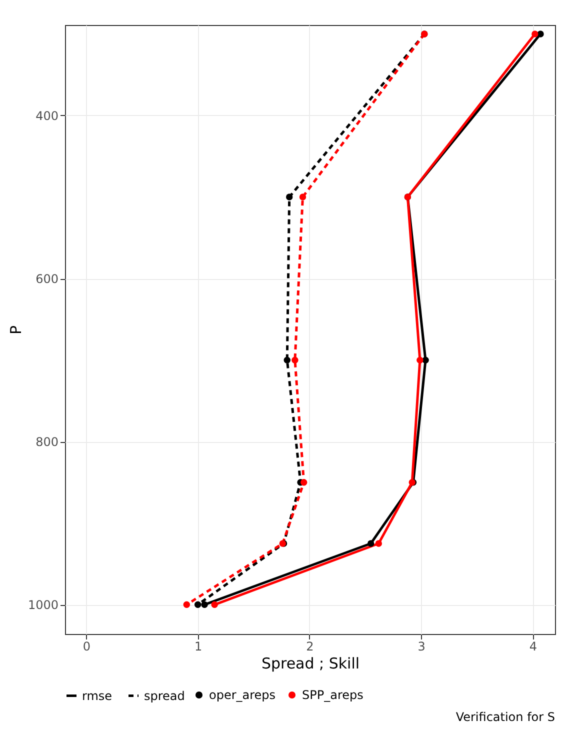 The image size is (565, 733). I want to click on x-tick-label: 2, so click(310, 647).